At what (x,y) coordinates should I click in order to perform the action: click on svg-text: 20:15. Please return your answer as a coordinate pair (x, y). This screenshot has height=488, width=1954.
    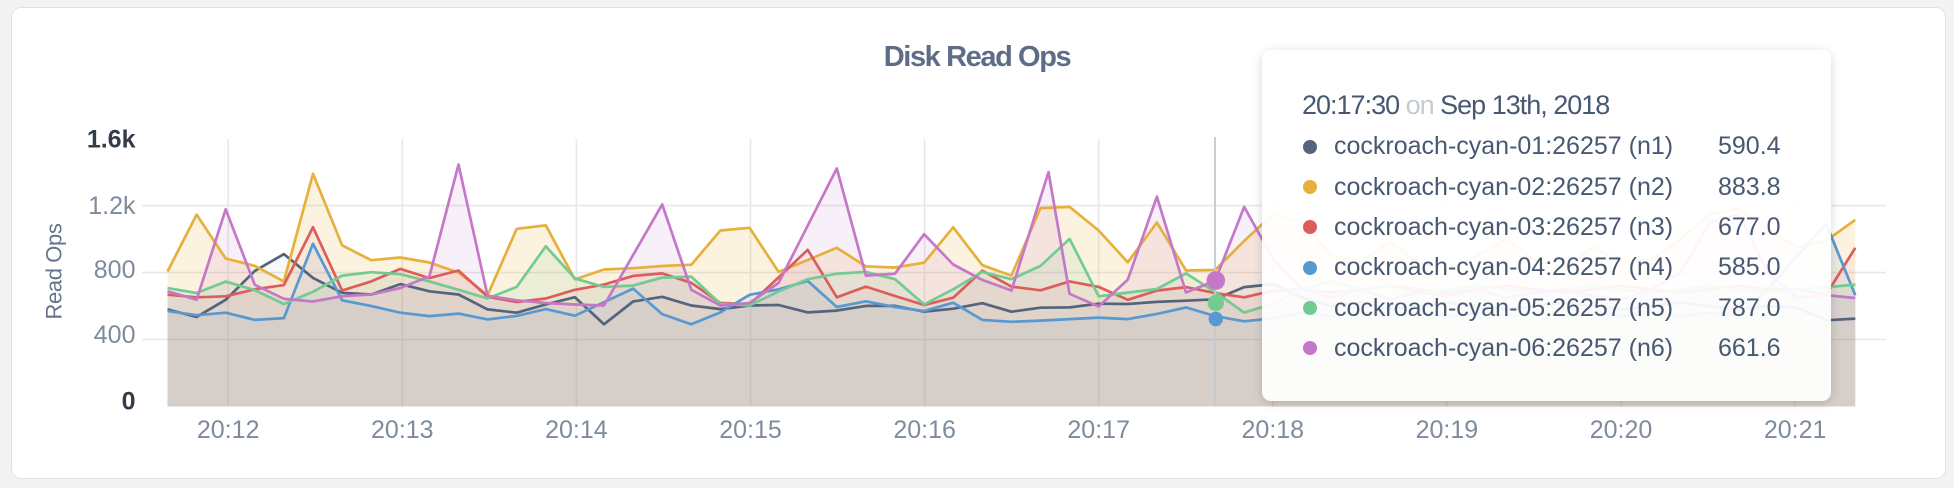
    Looking at the image, I should click on (750, 430).